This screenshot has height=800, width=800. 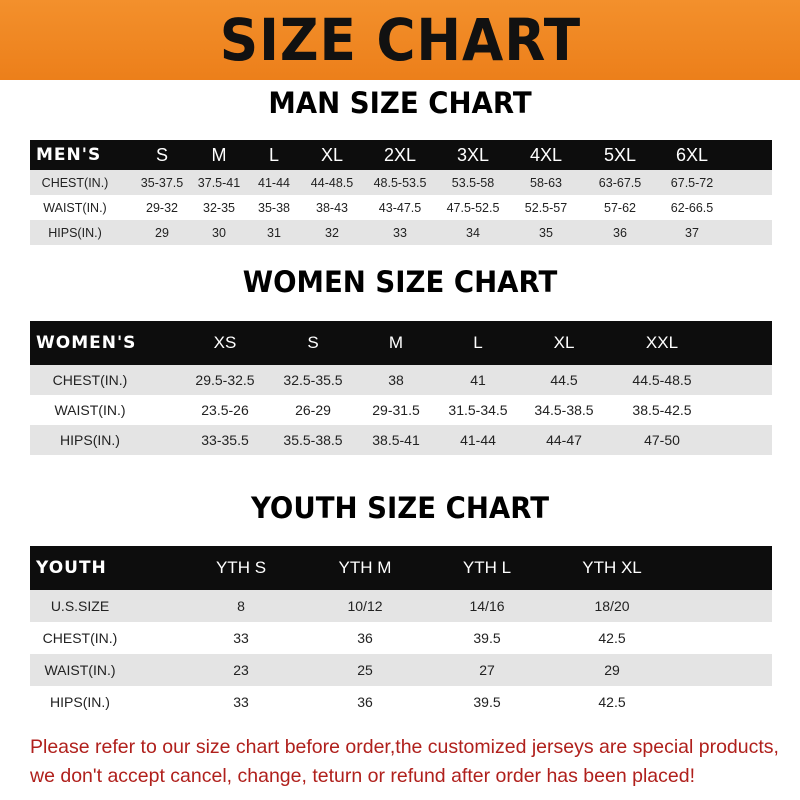 I want to click on table-cell: 63-67.5, so click(x=620, y=182).